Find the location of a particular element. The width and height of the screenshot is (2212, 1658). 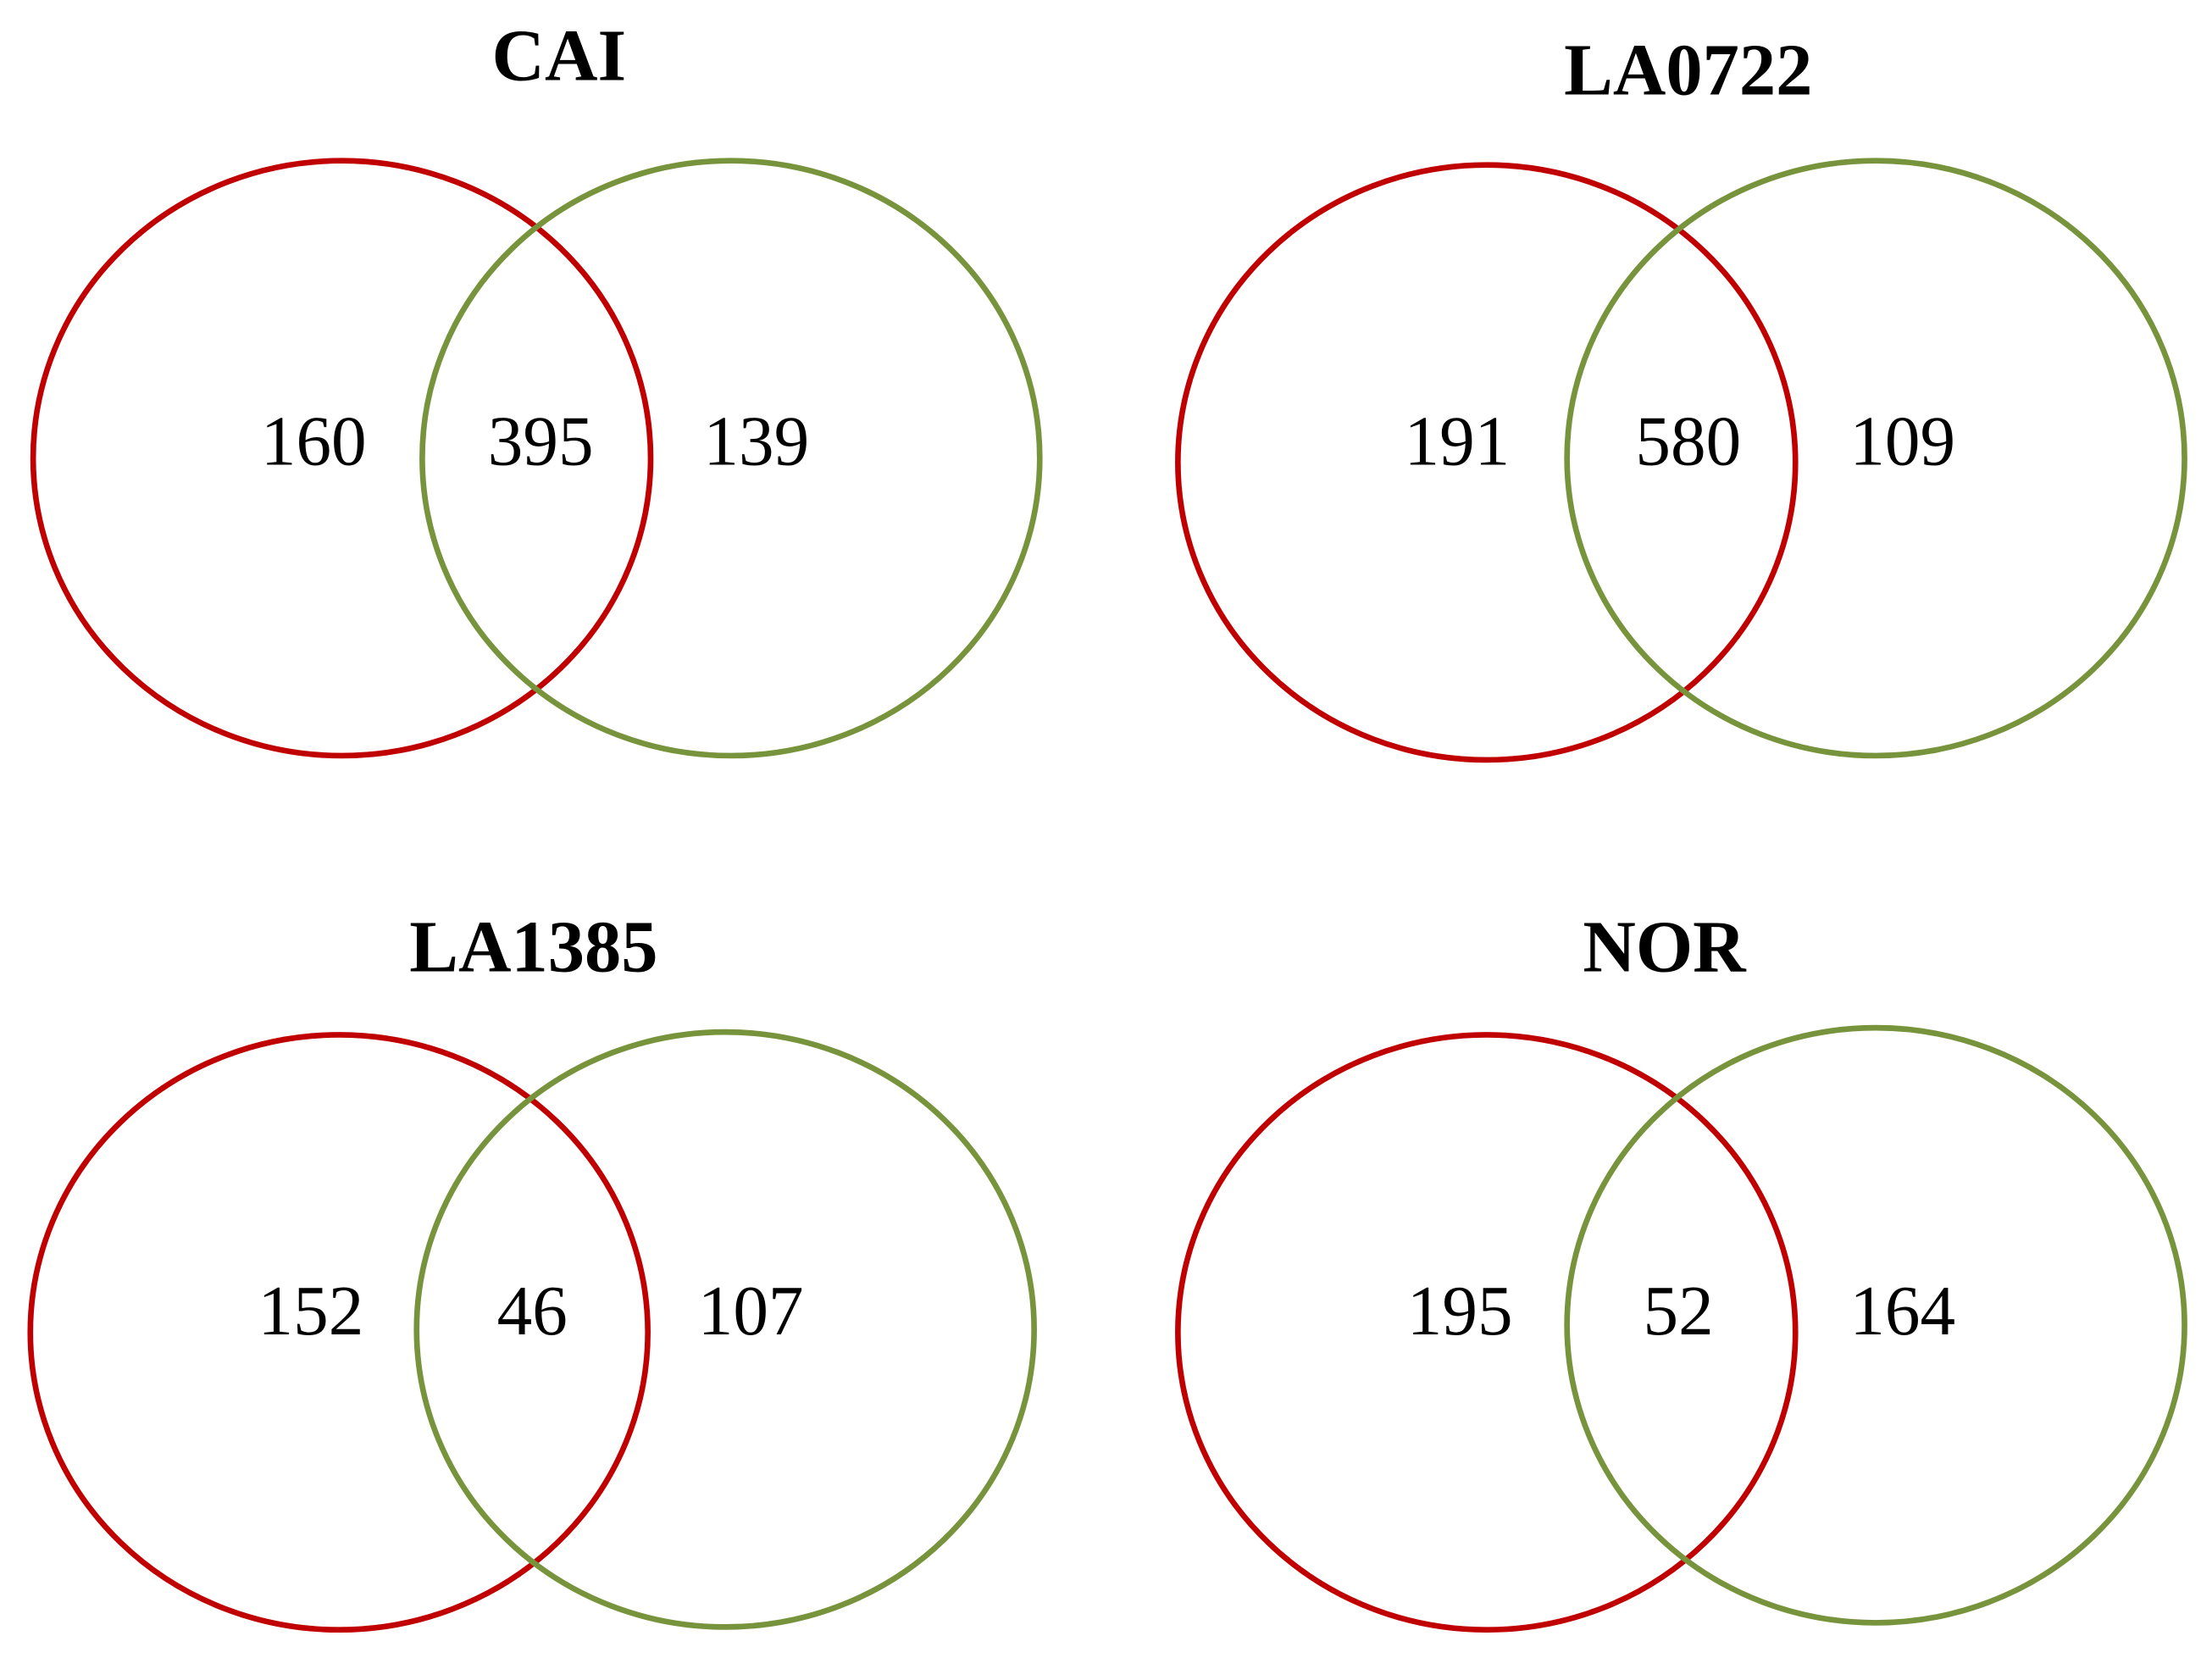

region-count: 191 is located at coordinates (1457, 441).